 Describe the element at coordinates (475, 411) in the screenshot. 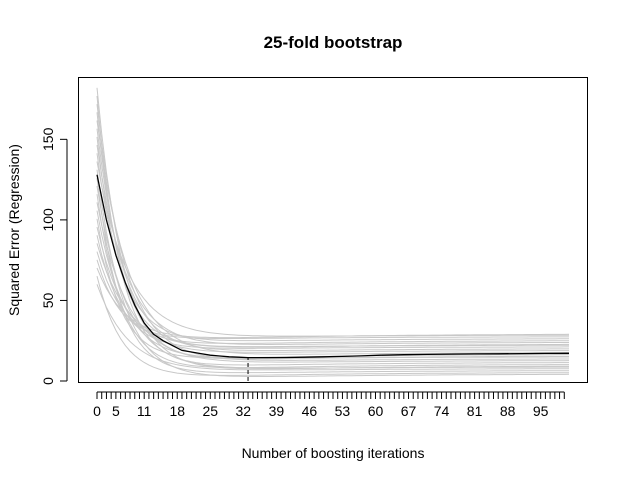

I see `x-tick-label: 81` at that location.